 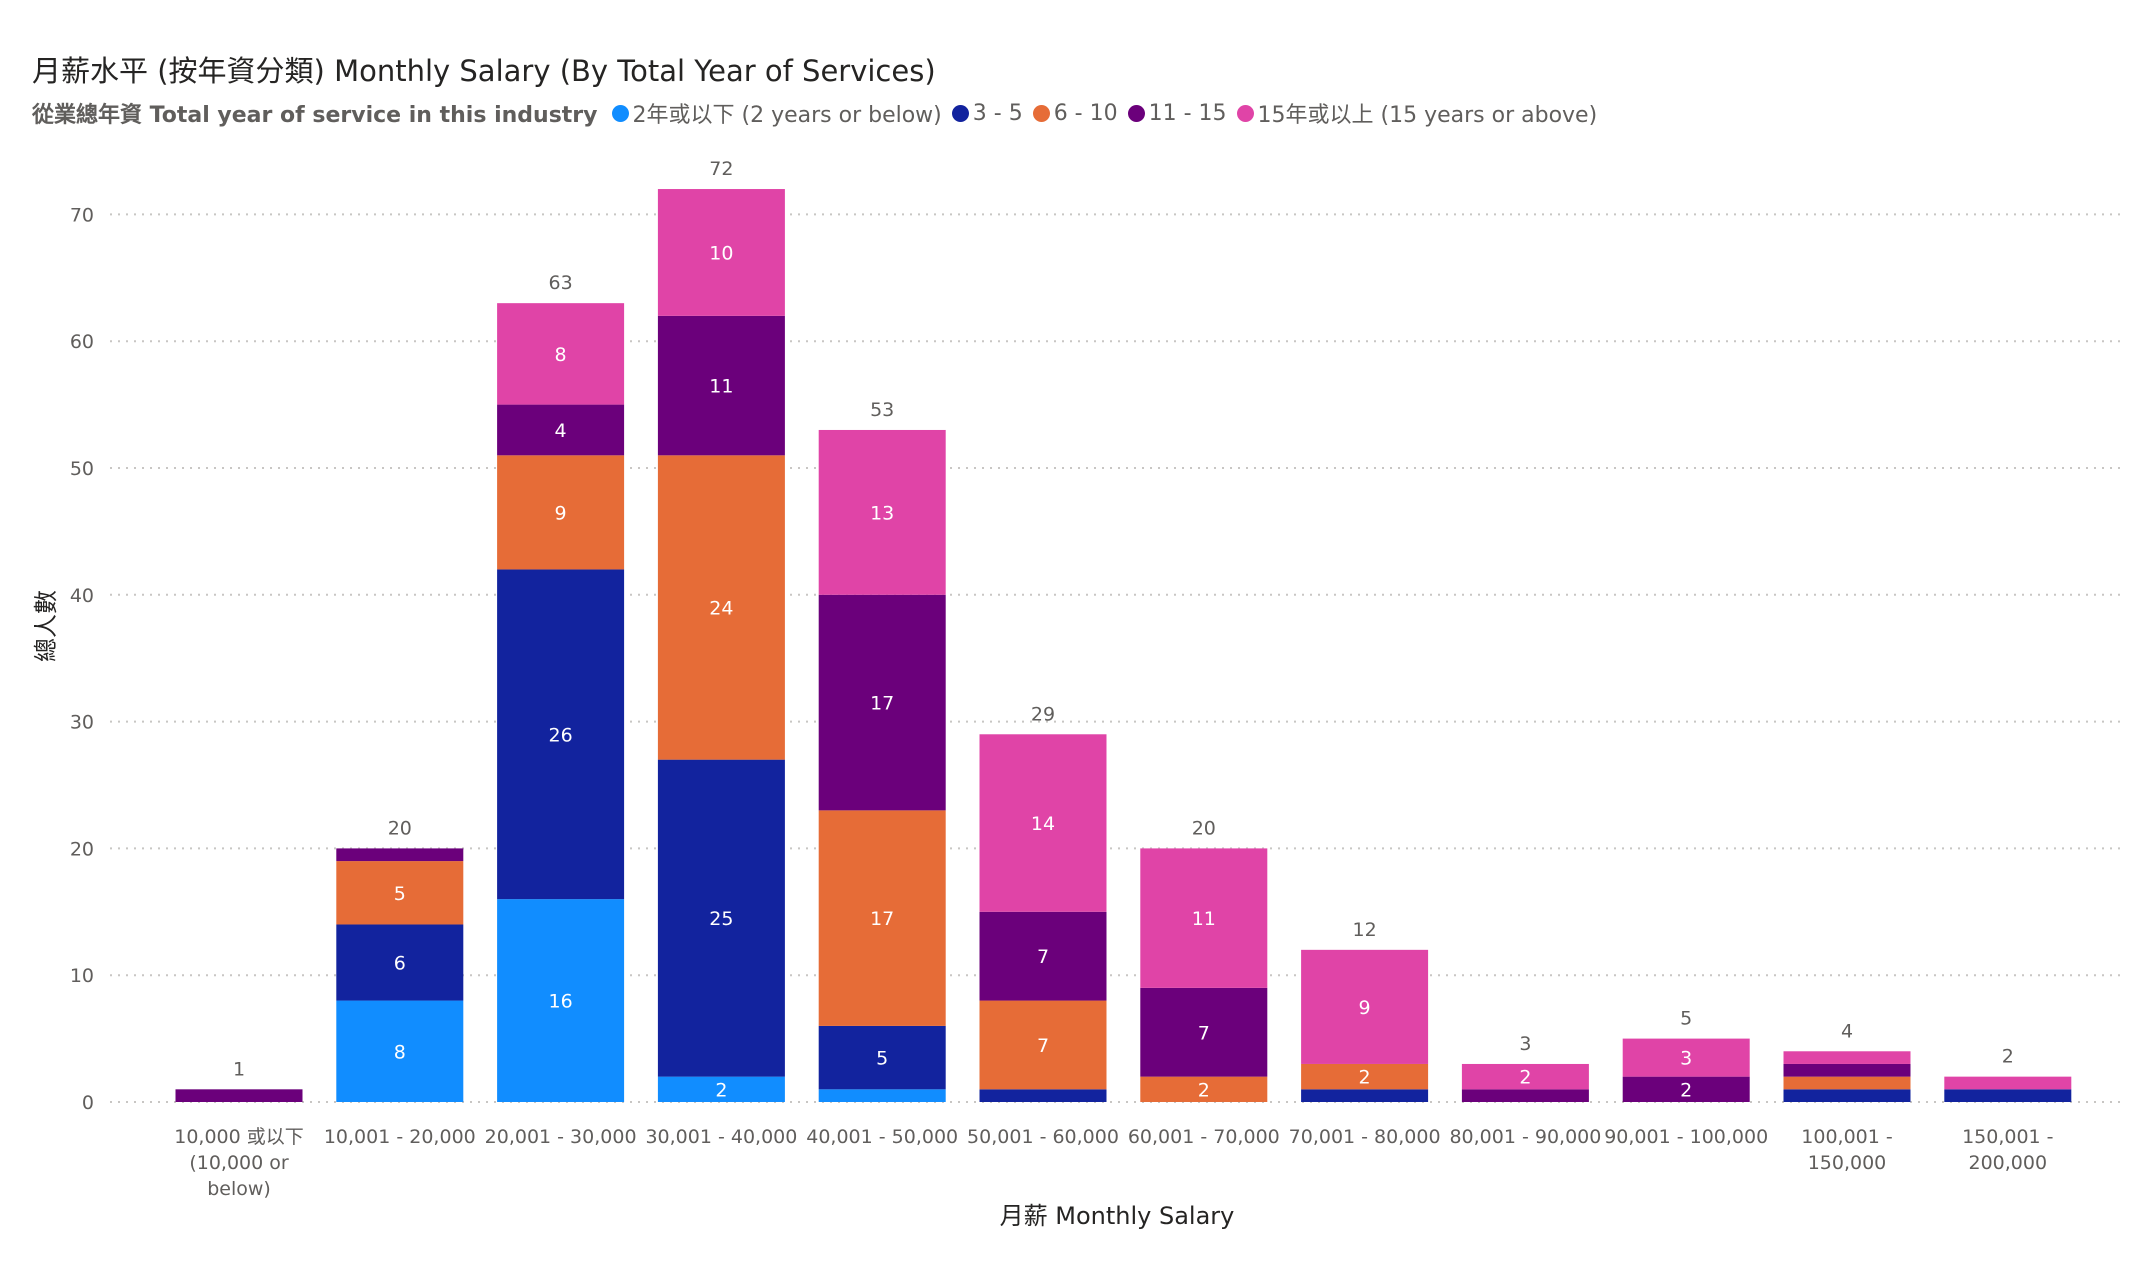 I want to click on segment-label-1-0: 8, so click(x=400, y=1052).